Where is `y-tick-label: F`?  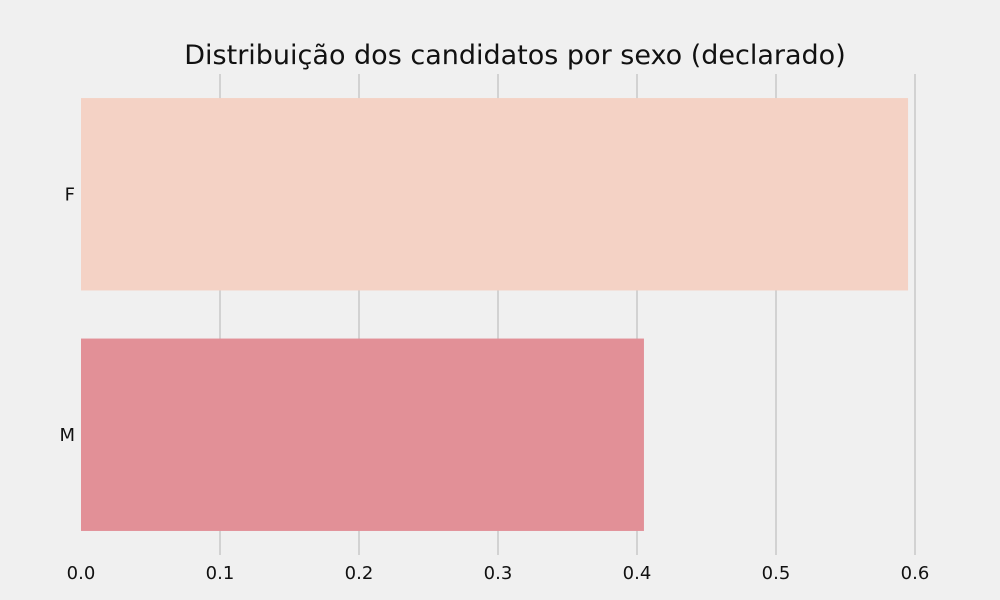
y-tick-label: F is located at coordinates (70, 194).